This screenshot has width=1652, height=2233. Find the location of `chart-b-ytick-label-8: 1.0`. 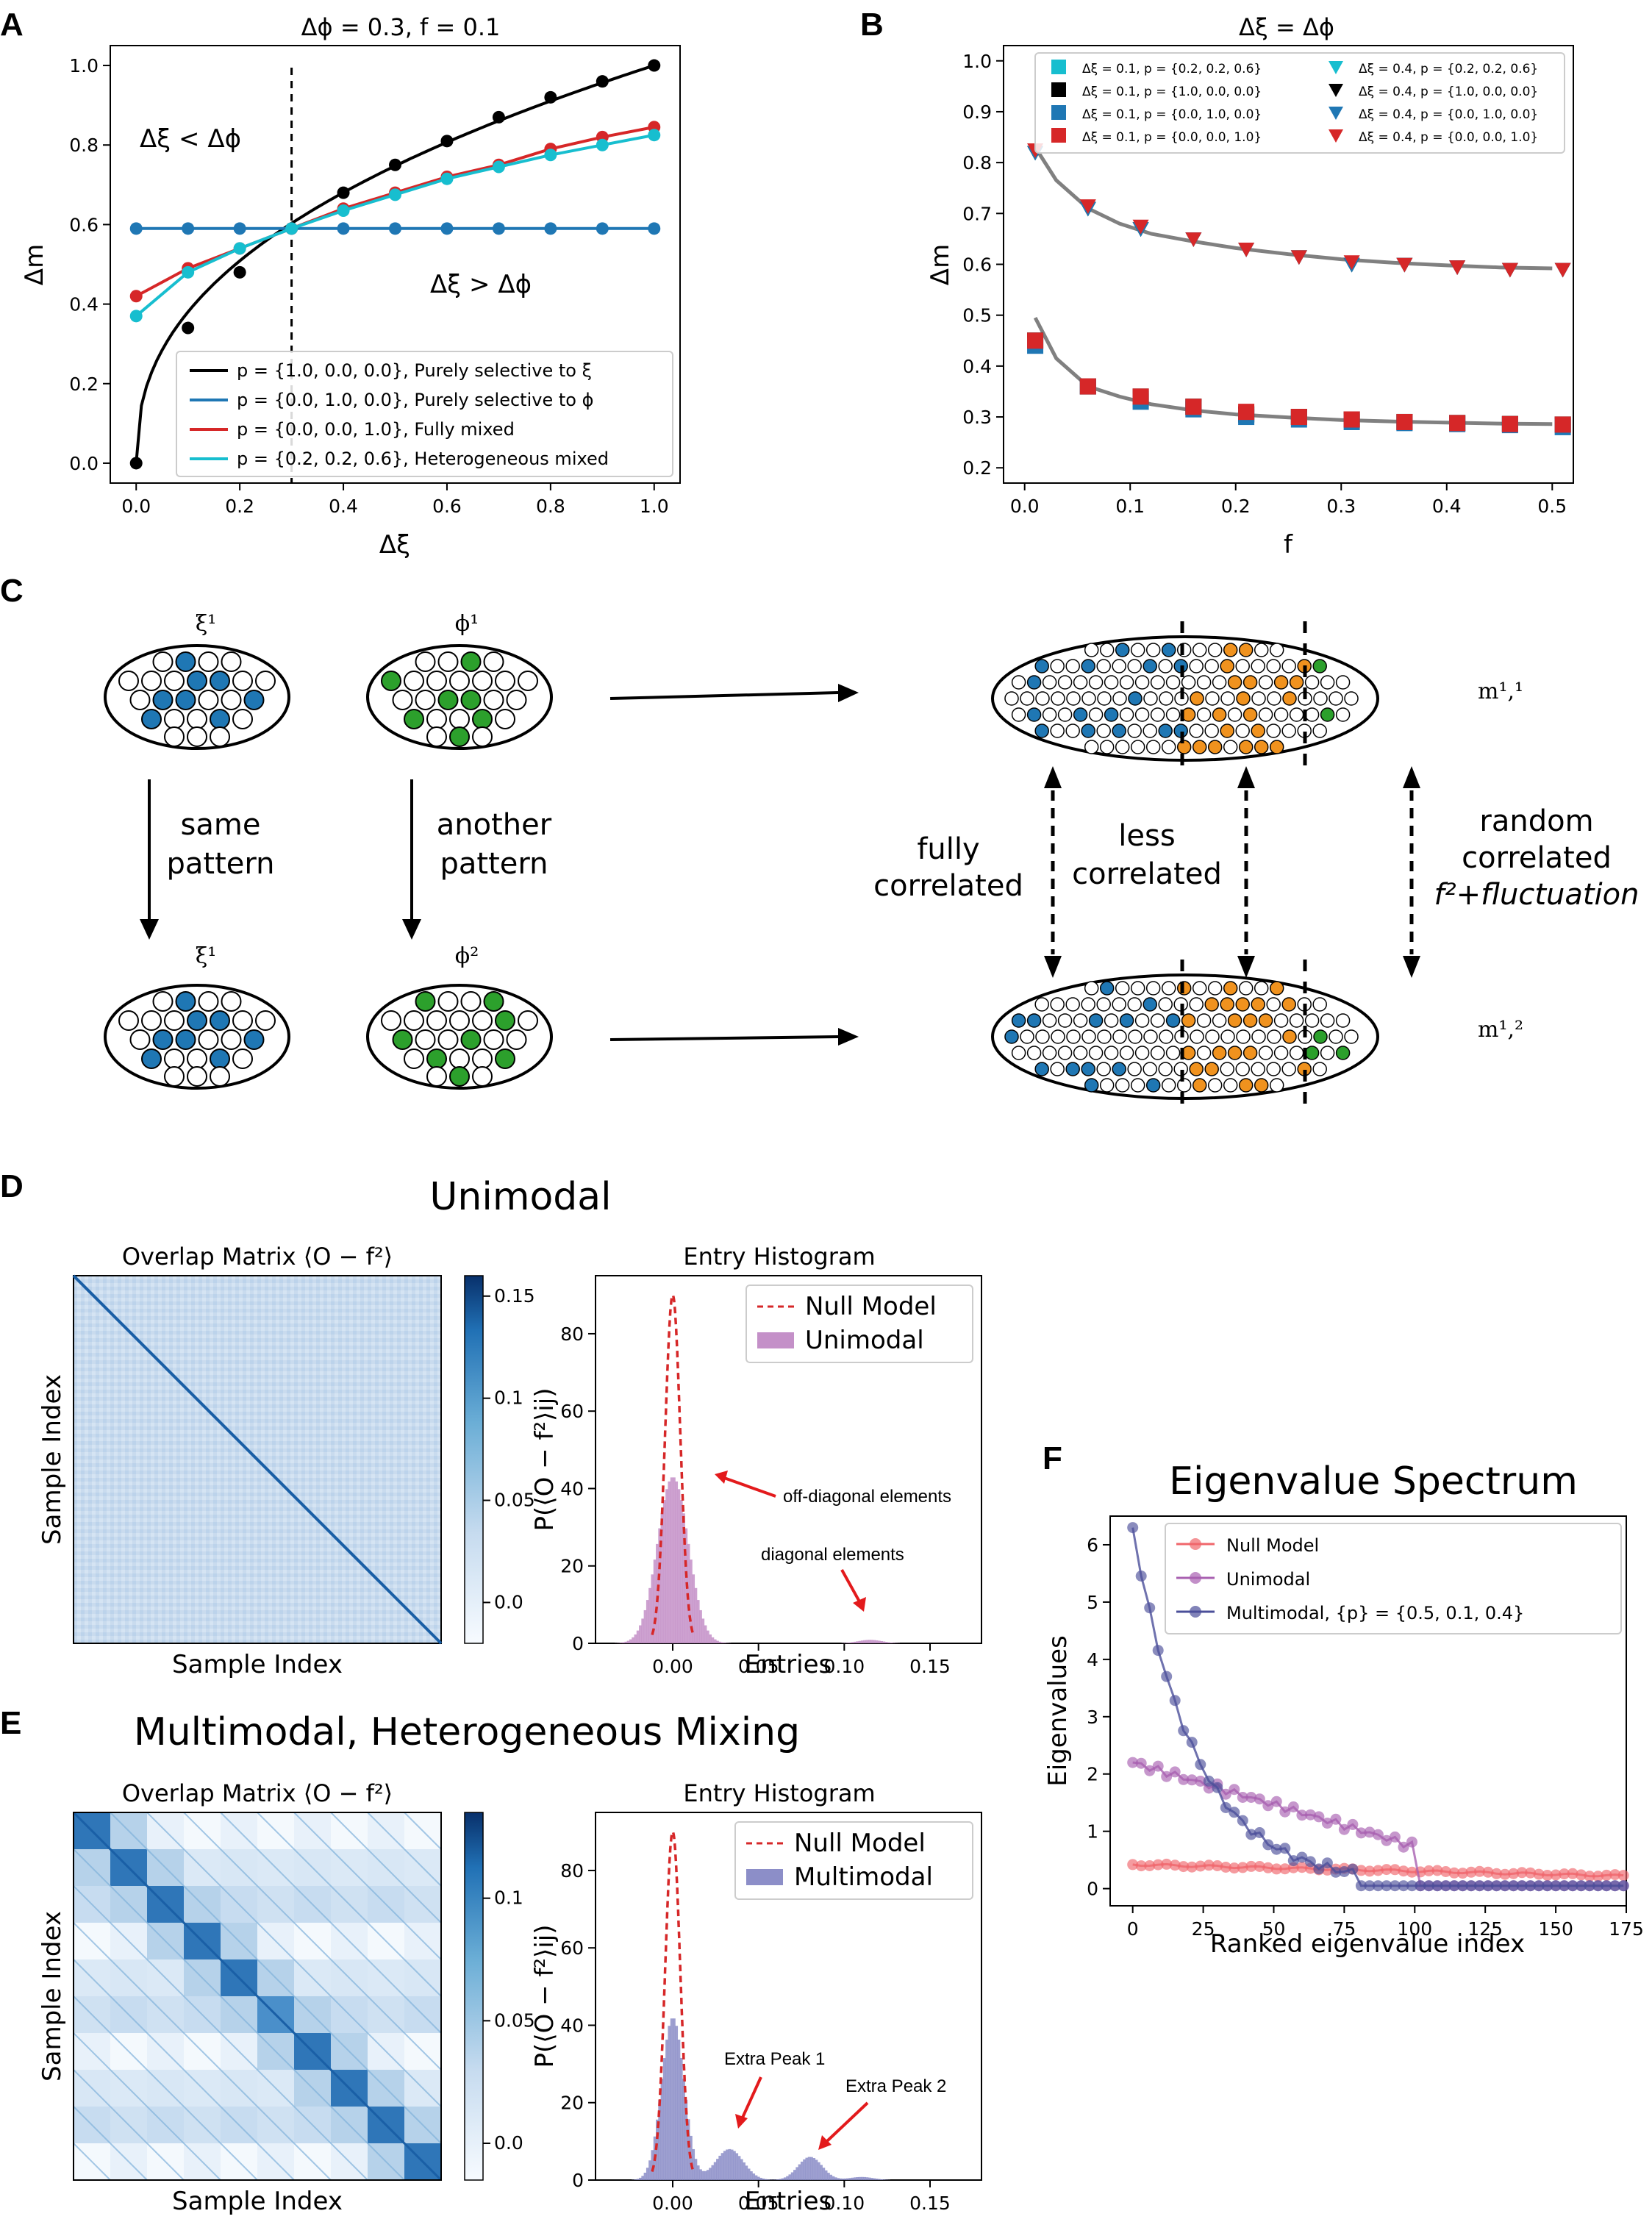

chart-b-ytick-label-8: 1.0 is located at coordinates (977, 61).